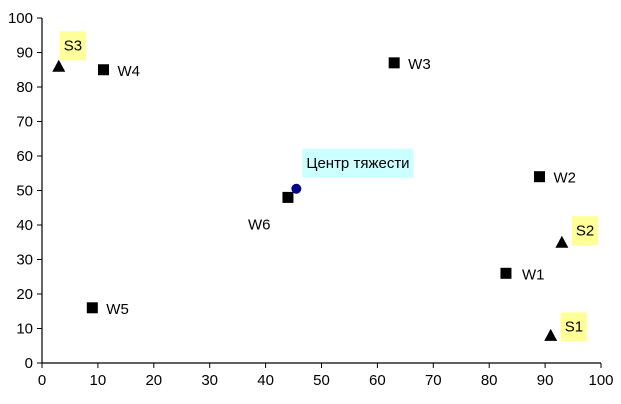 This screenshot has width=621, height=404. I want to click on x-tick-label: 100, so click(600, 380).